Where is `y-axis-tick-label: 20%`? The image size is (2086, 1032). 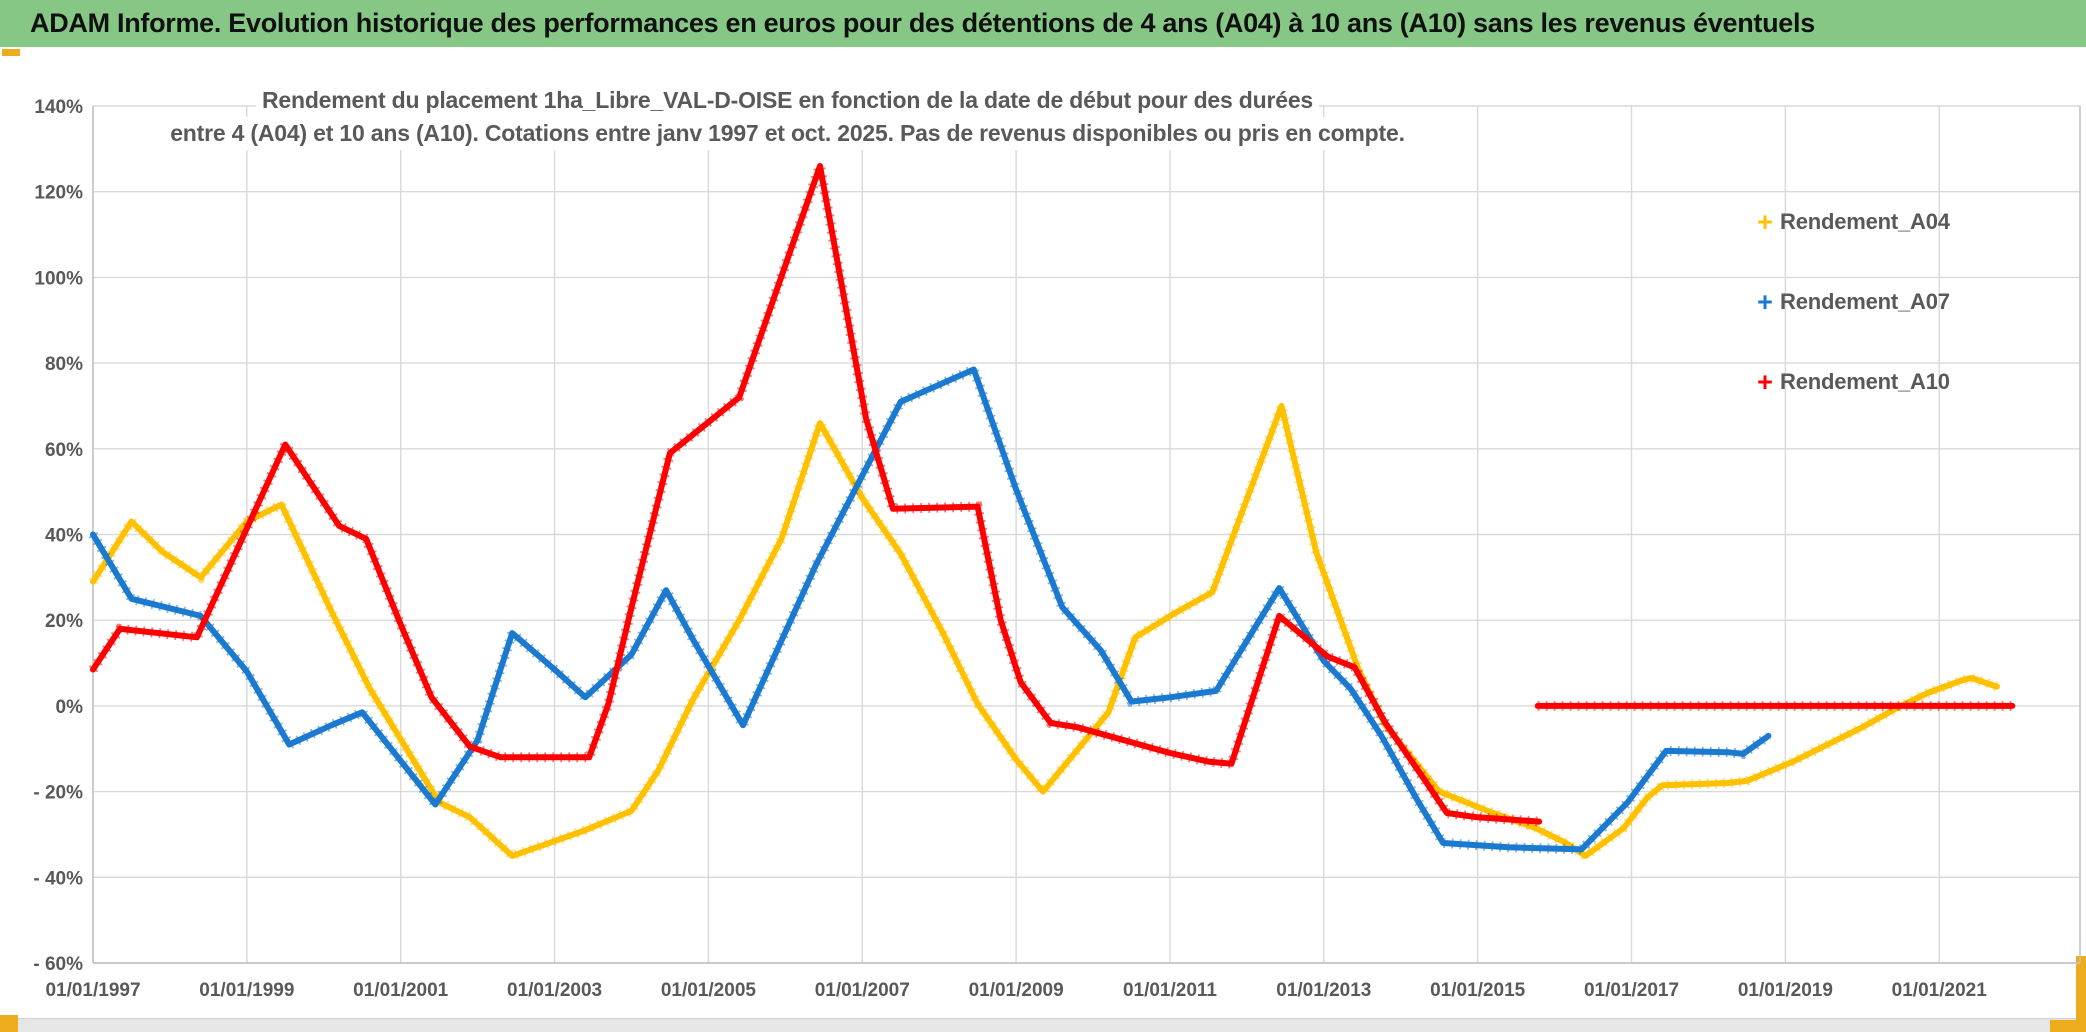
y-axis-tick-label: 20% is located at coordinates (64, 621).